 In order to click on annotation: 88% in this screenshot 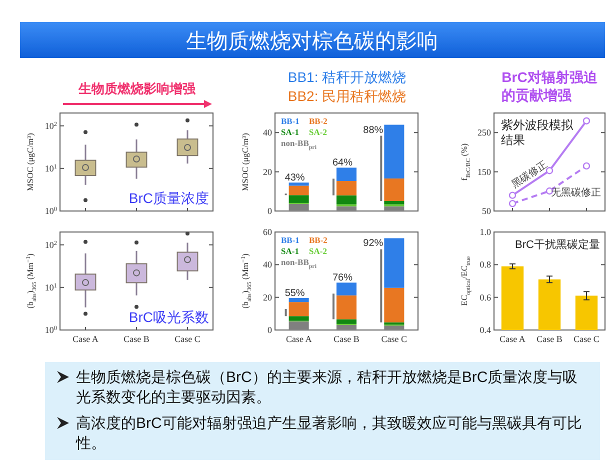, I will do `click(373, 130)`.